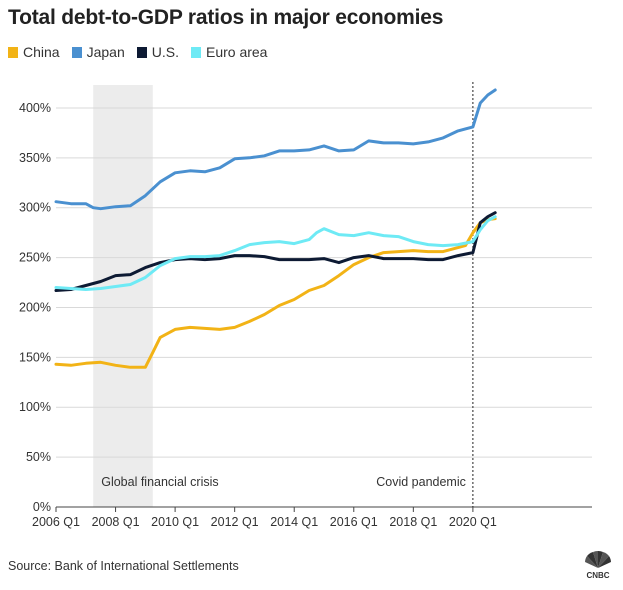 Image resolution: width=623 pixels, height=590 pixels. Describe the element at coordinates (35, 108) in the screenshot. I see `y-tick-label: 400%` at that location.